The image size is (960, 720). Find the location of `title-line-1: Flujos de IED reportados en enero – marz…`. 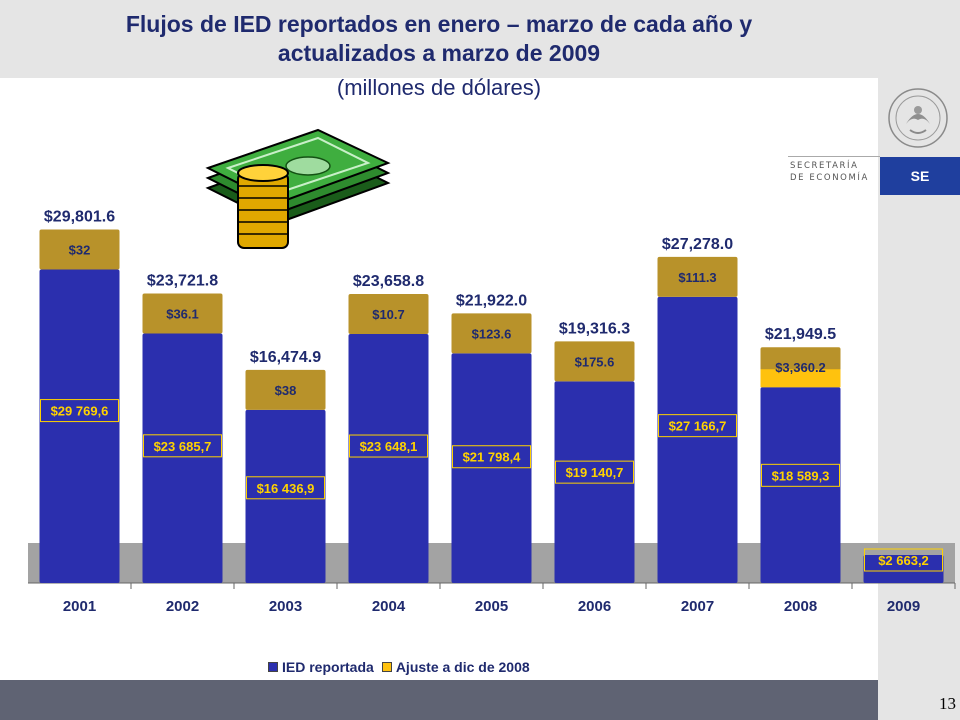

title-line-1: Flujos de IED reportados en enero – marz… is located at coordinates (439, 24).